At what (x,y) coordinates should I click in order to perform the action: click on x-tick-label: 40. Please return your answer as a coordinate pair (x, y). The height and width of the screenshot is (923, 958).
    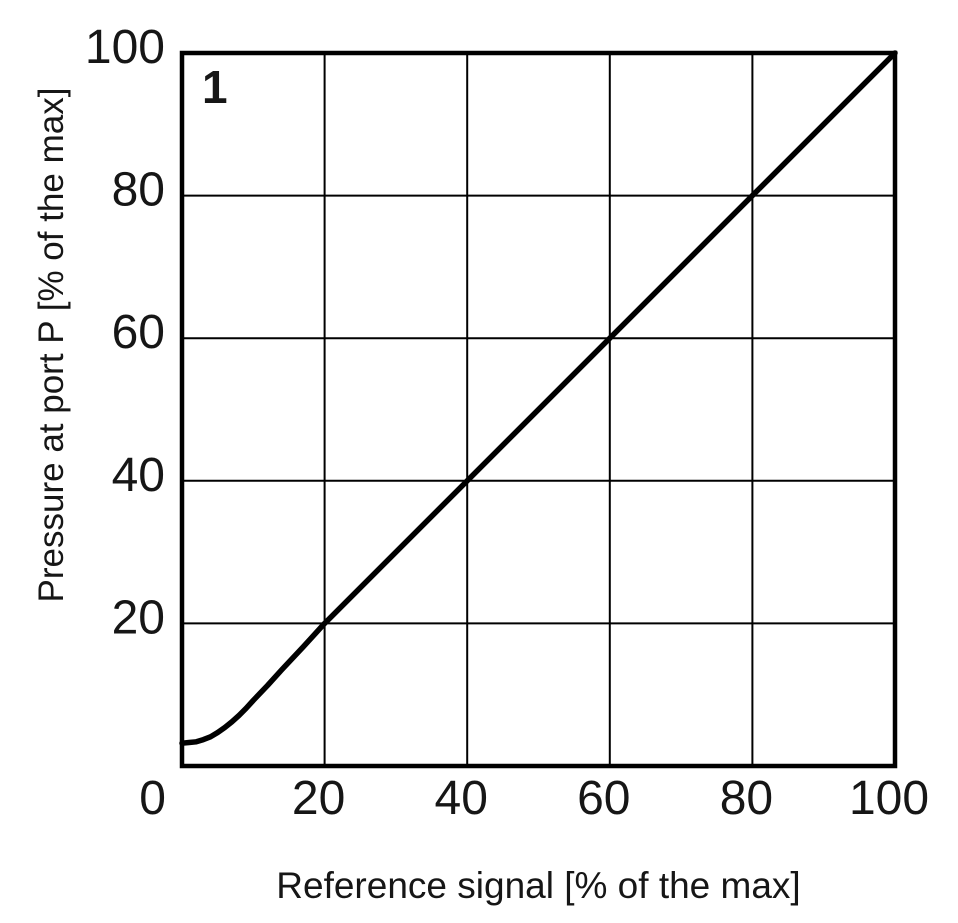
    Looking at the image, I should click on (461, 798).